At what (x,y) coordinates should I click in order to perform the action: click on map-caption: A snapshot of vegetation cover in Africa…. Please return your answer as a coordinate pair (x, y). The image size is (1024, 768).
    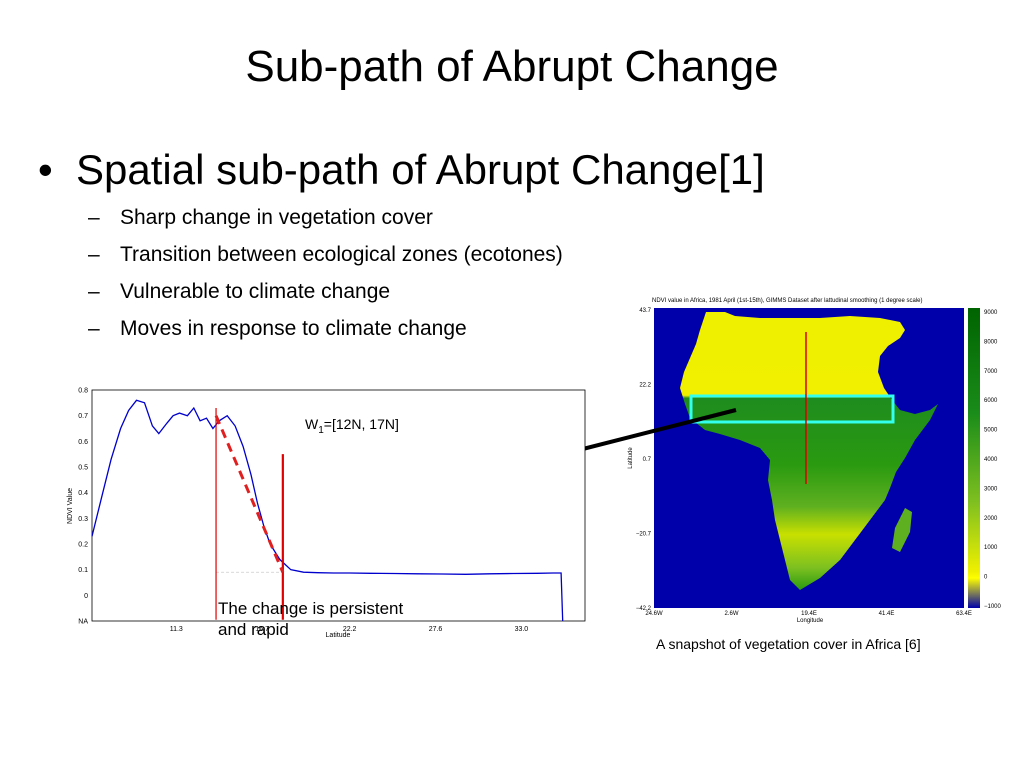
    Looking at the image, I should click on (788, 644).